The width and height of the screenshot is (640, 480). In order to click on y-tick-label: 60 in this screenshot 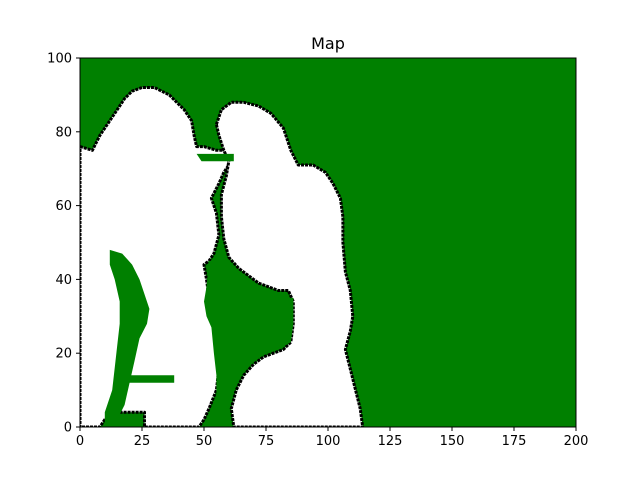, I will do `click(63, 206)`.